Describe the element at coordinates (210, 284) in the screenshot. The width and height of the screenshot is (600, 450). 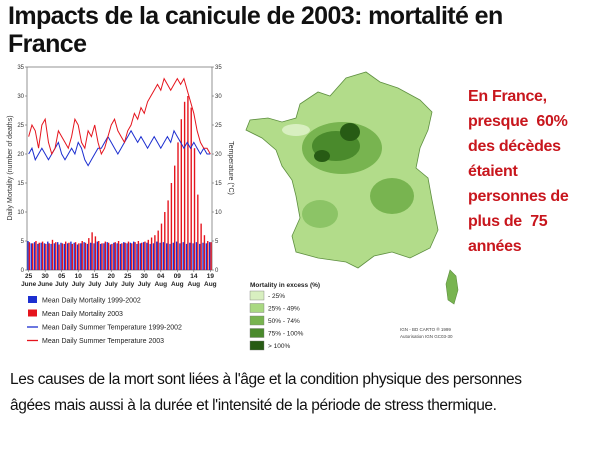
I see `x-tick-month: Aug` at that location.